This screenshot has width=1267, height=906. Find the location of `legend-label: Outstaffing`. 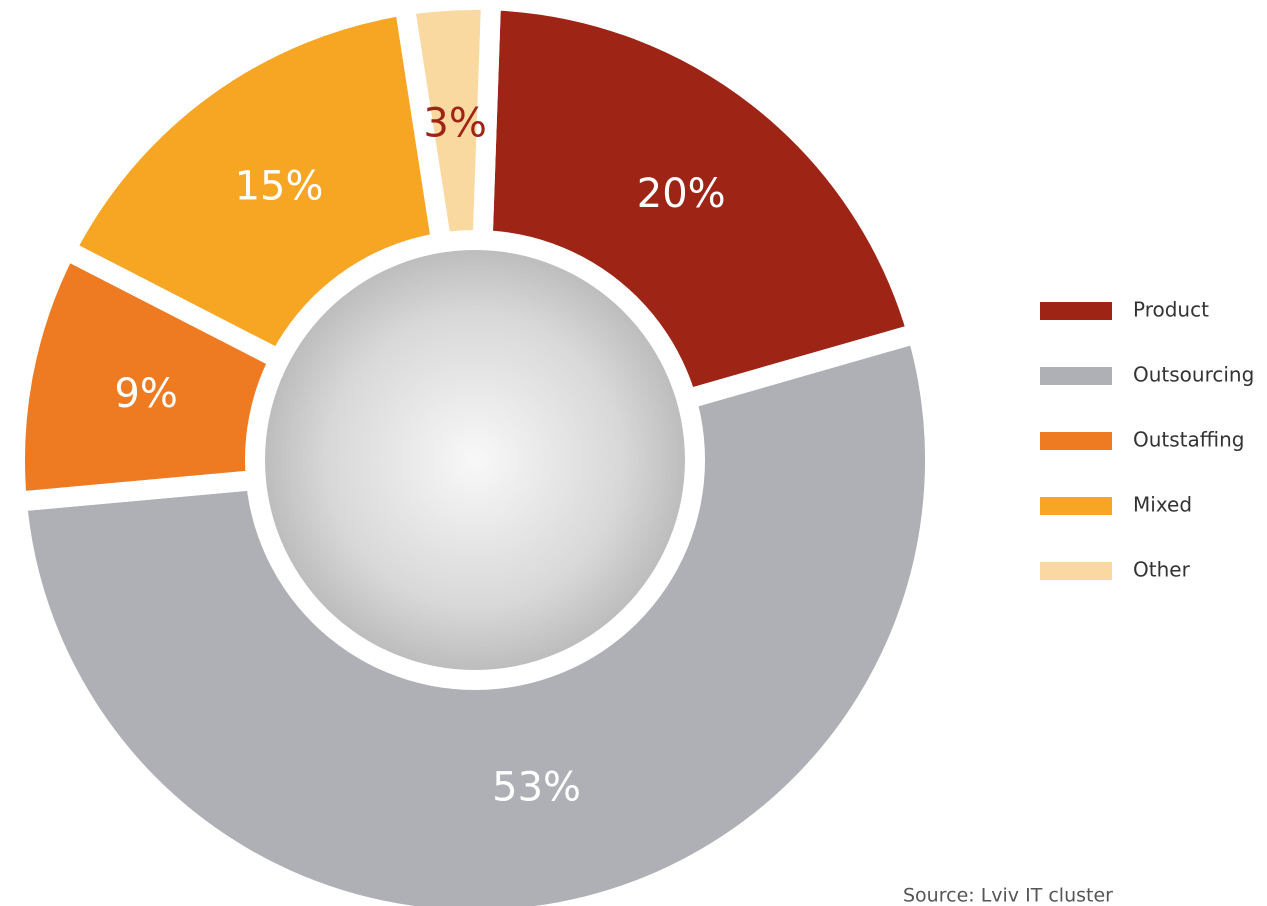

legend-label: Outstaffing is located at coordinates (1188, 440).